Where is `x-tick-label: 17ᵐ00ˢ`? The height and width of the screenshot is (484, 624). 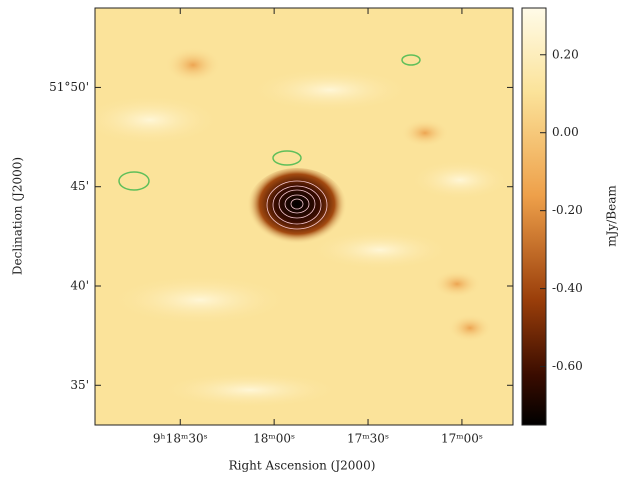 x-tick-label: 17ᵐ00ˢ is located at coordinates (462, 439).